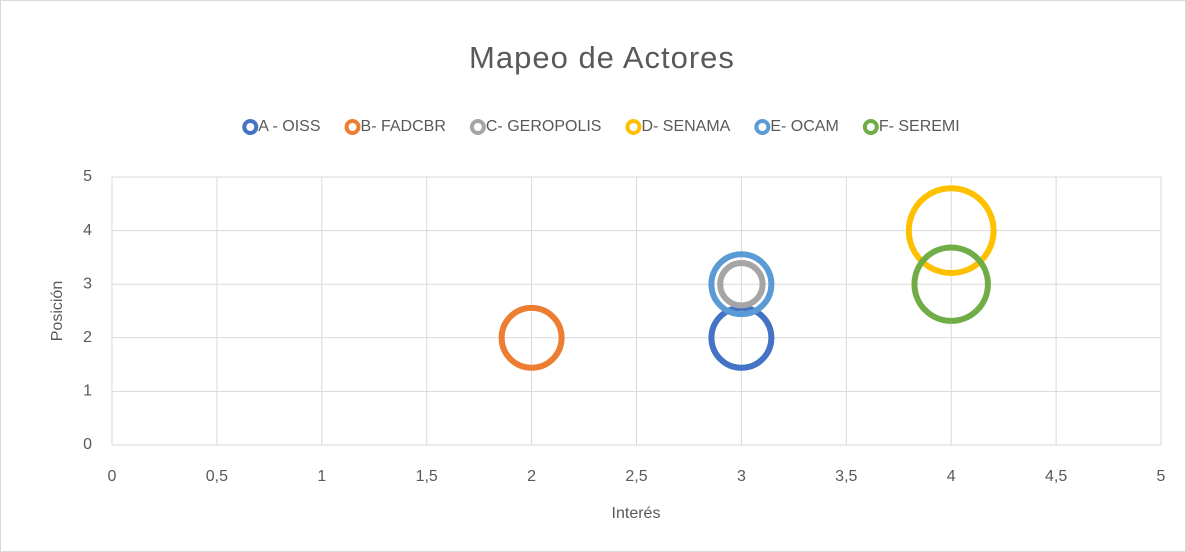 The width and height of the screenshot is (1186, 552). Describe the element at coordinates (427, 476) in the screenshot. I see `x-tick-label: 1,5` at that location.